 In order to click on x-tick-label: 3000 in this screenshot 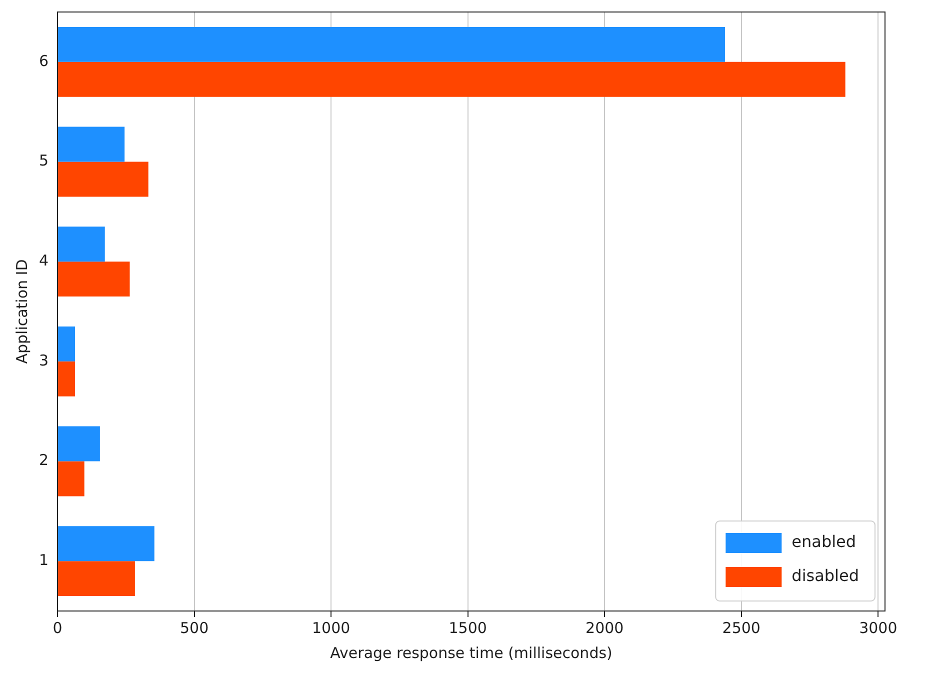, I will do `click(878, 627)`.